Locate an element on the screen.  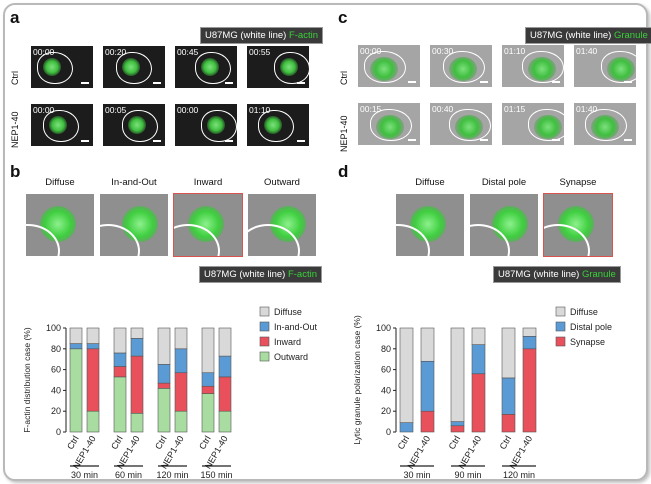
panel-a-legend: U87MG (white line) F-actin is located at coordinates (261, 35).